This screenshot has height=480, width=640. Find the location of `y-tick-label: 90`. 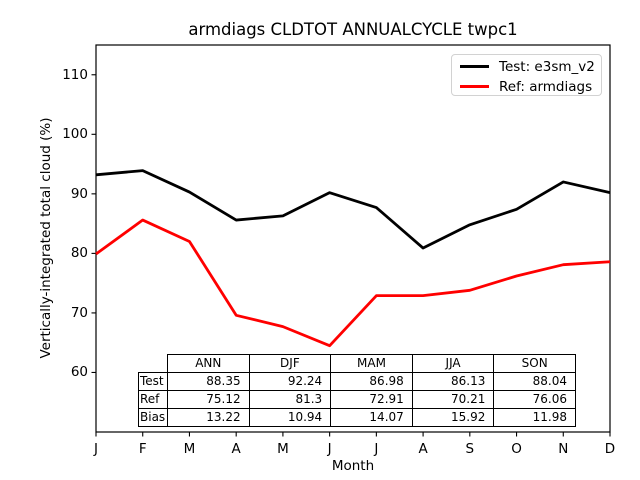

y-tick-label: 90 is located at coordinates (79, 193).